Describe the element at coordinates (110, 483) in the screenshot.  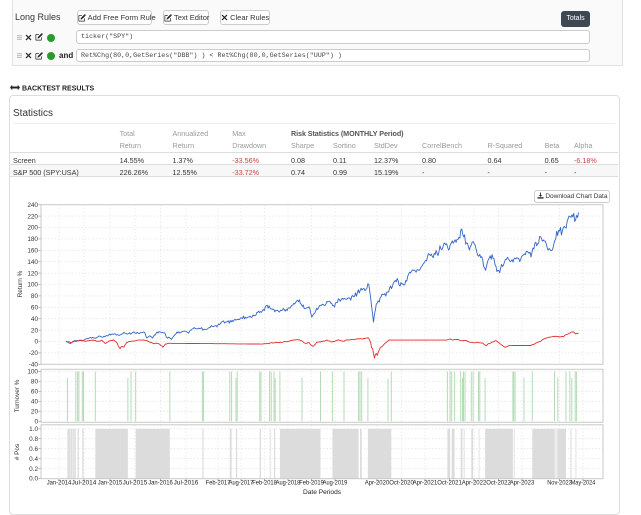
I see `svg-text: Jan-2015` at that location.